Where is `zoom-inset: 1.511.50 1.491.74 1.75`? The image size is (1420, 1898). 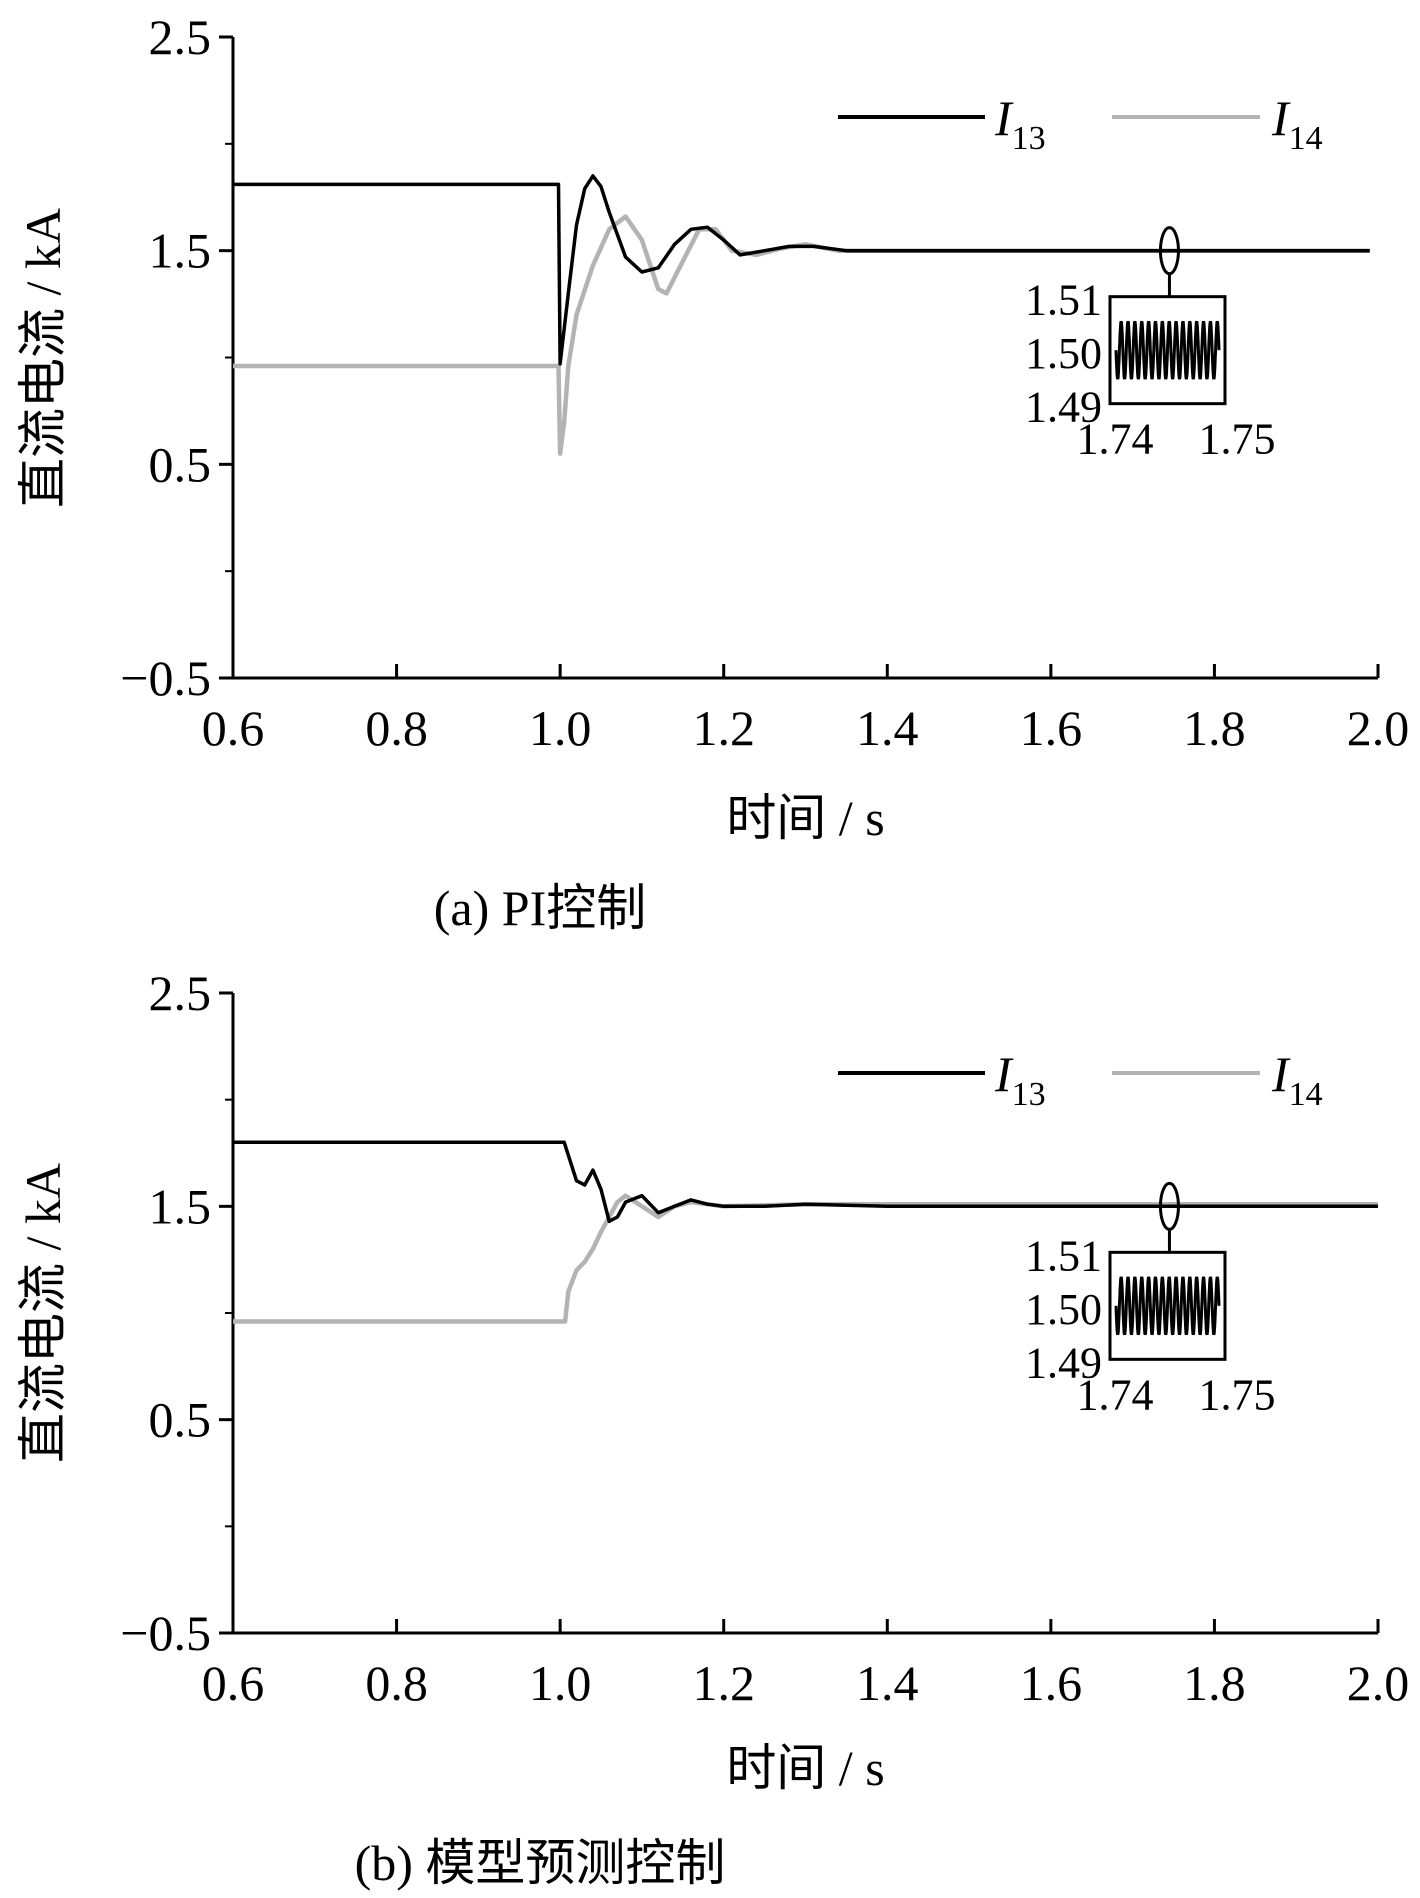 zoom-inset: 1.511.50 1.491.74 1.75 is located at coordinates (1150, 345).